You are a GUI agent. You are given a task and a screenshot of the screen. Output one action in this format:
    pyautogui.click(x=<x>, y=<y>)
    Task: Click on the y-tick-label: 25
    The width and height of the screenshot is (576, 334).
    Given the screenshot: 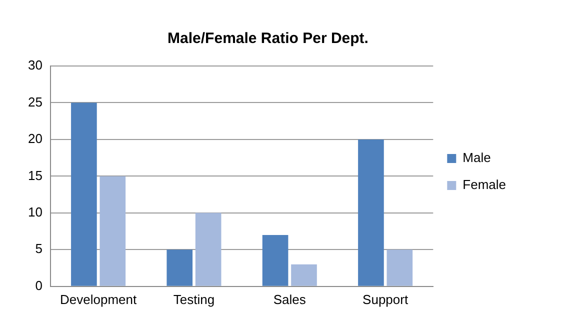 What is the action you would take?
    pyautogui.click(x=35, y=102)
    